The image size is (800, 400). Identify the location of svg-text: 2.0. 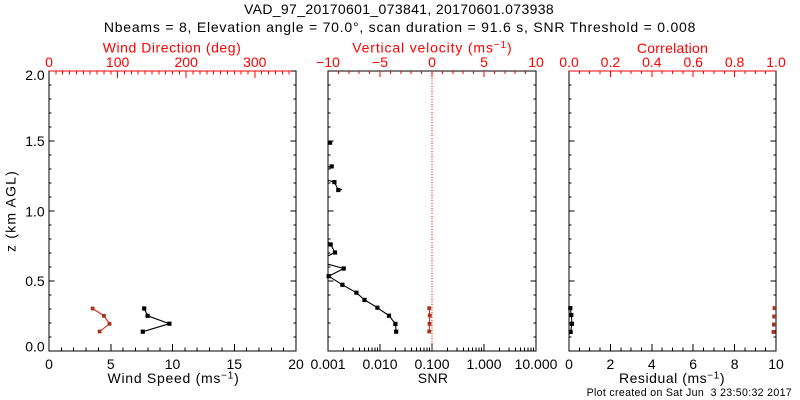
(35, 75).